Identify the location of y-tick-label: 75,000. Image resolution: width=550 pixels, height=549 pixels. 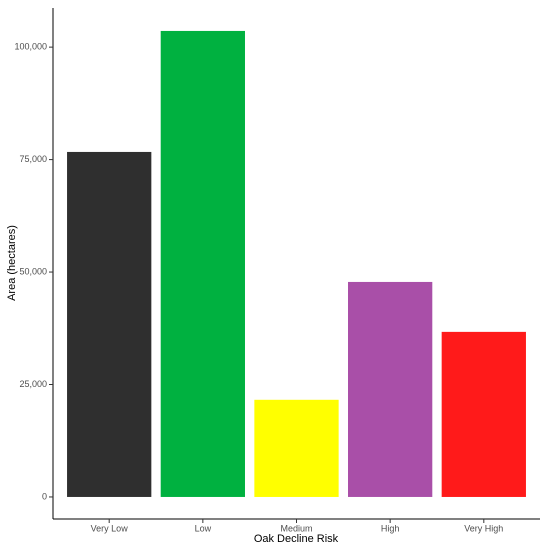
(33, 159).